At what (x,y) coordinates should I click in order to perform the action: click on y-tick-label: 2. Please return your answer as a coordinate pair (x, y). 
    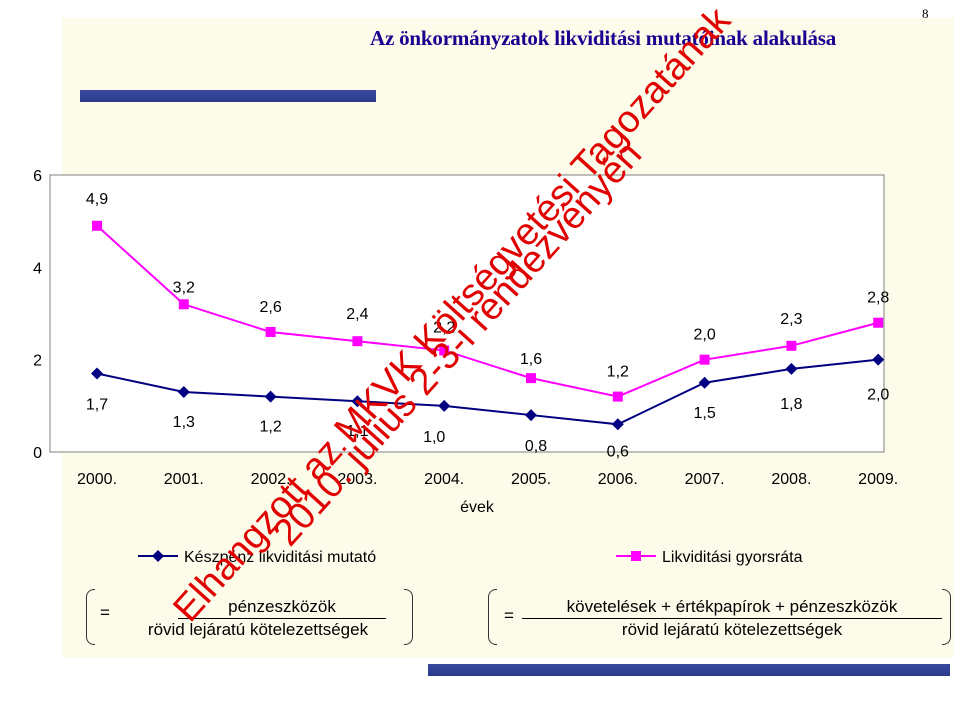
    Looking at the image, I should click on (37, 361).